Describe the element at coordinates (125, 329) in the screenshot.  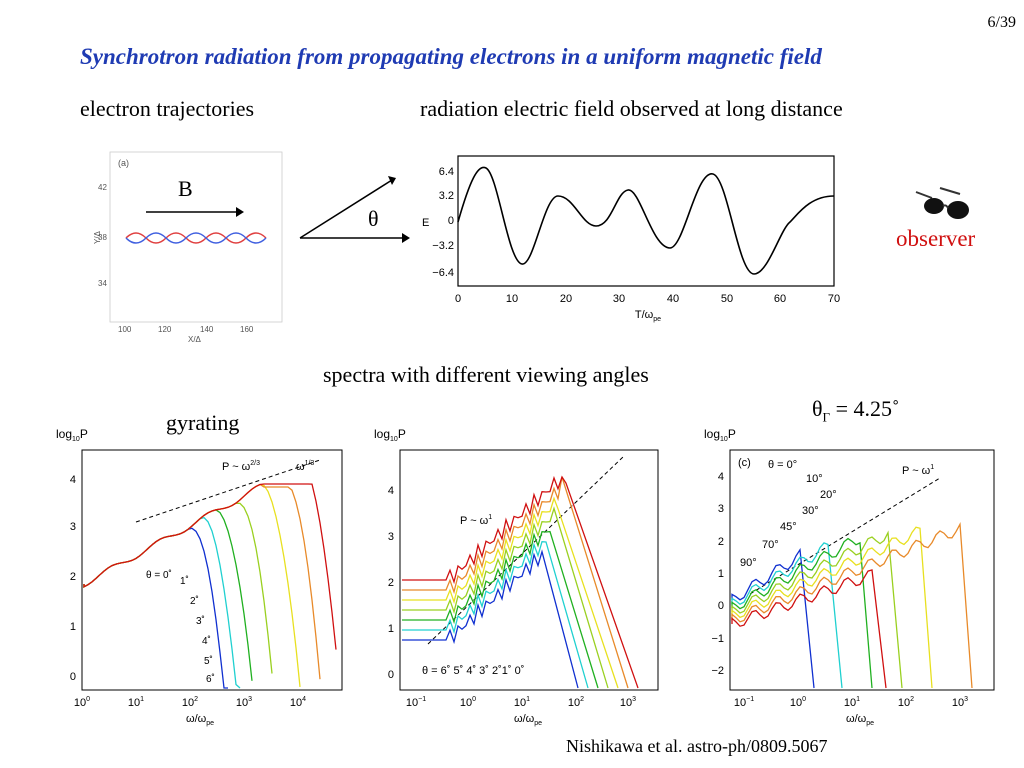
I see `panel-a-xtick: 100` at that location.